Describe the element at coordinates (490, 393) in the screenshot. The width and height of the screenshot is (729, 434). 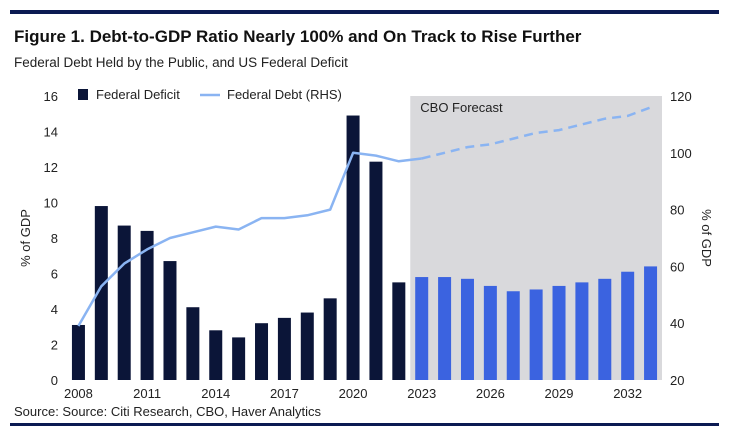
I see `x-tick-label-2026: 2026` at that location.